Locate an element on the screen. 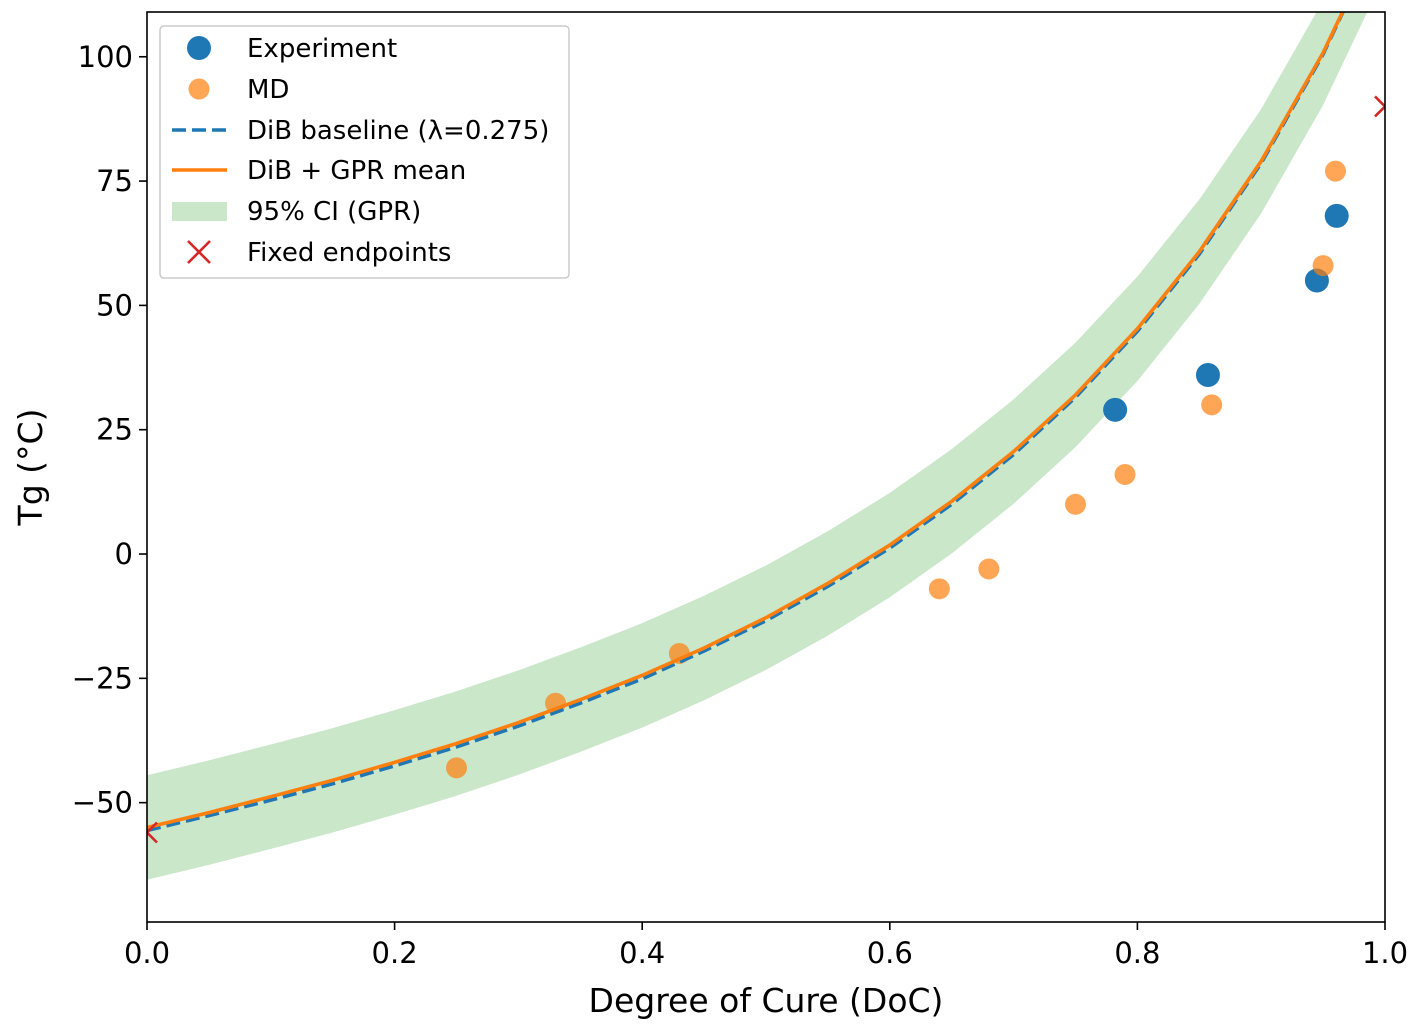 The height and width of the screenshot is (1034, 1418). y-tick-label-1: 75 is located at coordinates (114, 181).